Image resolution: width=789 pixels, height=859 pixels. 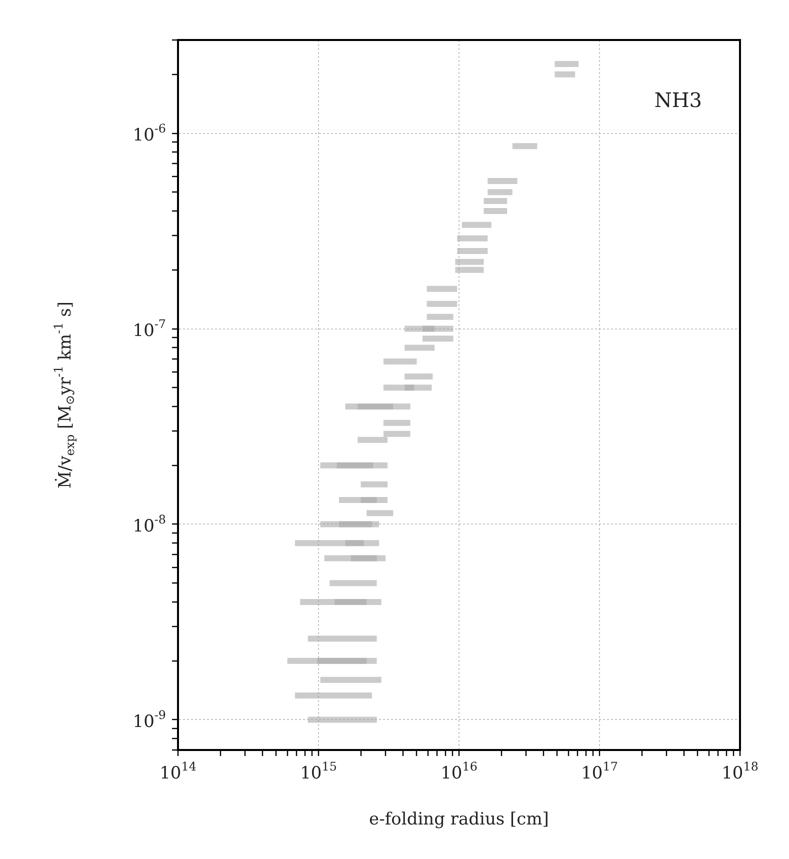 I want to click on annotation: NH3, so click(x=678, y=100).